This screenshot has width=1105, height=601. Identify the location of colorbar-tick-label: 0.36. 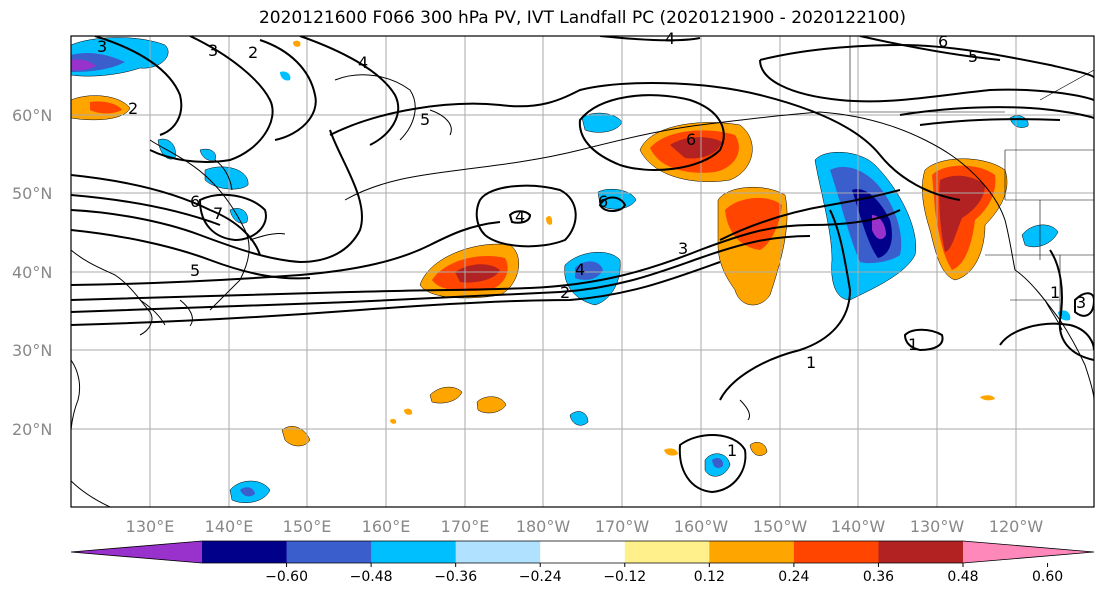
(878, 577).